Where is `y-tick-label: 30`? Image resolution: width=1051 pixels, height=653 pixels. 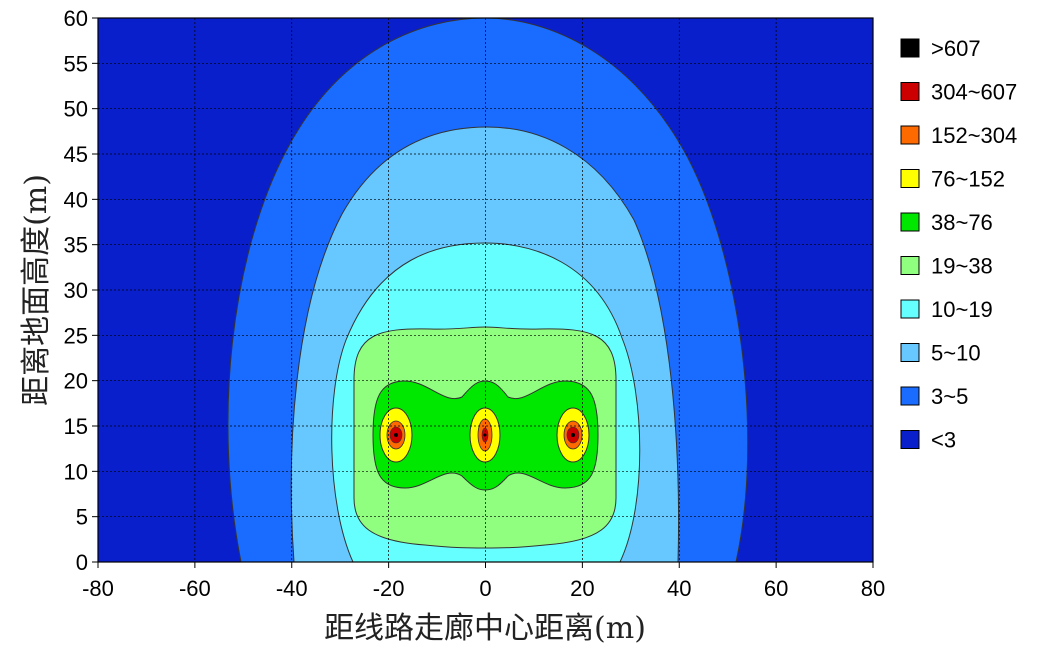
y-tick-label: 30 is located at coordinates (76, 290).